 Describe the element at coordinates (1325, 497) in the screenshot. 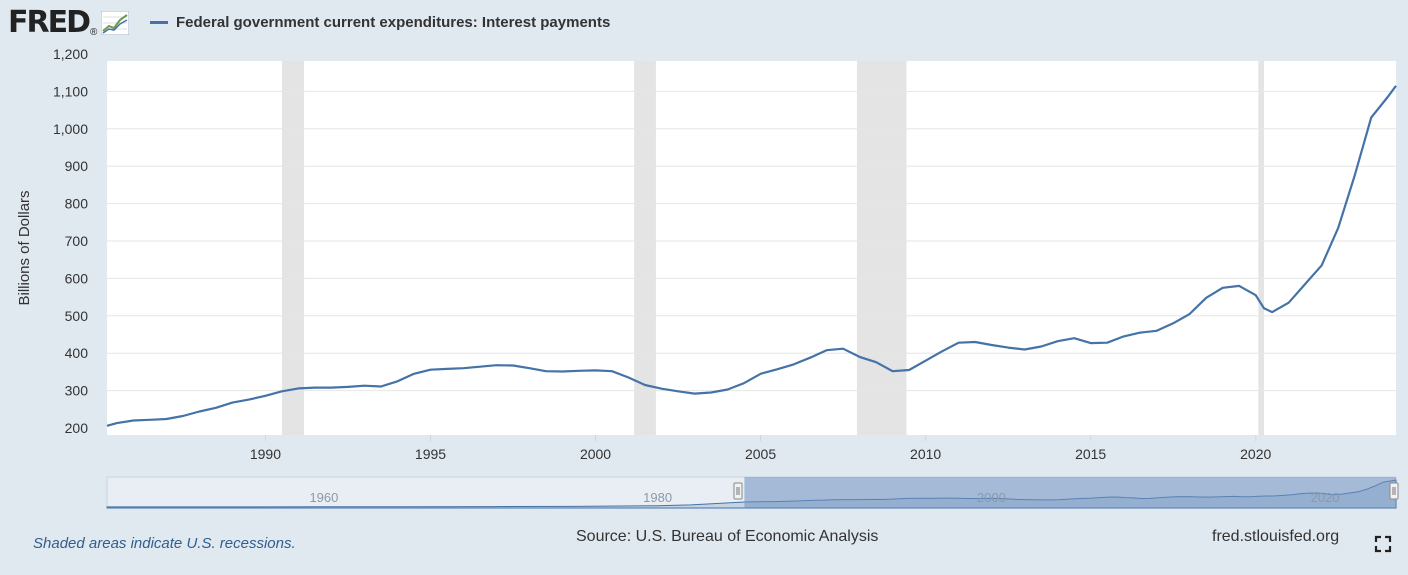

I see `navigator-year-label: 2020` at that location.